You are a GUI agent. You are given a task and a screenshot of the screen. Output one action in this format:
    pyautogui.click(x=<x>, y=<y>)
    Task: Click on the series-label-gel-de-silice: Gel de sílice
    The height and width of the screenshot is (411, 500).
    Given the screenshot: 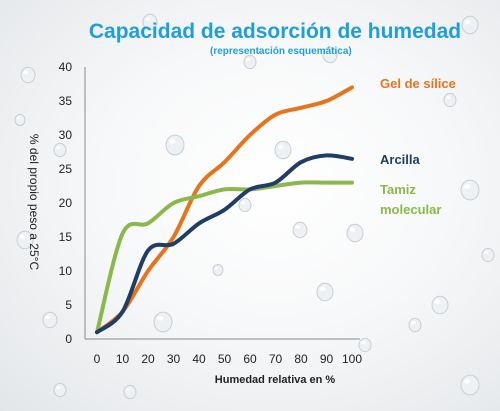 What is the action you would take?
    pyautogui.click(x=418, y=83)
    